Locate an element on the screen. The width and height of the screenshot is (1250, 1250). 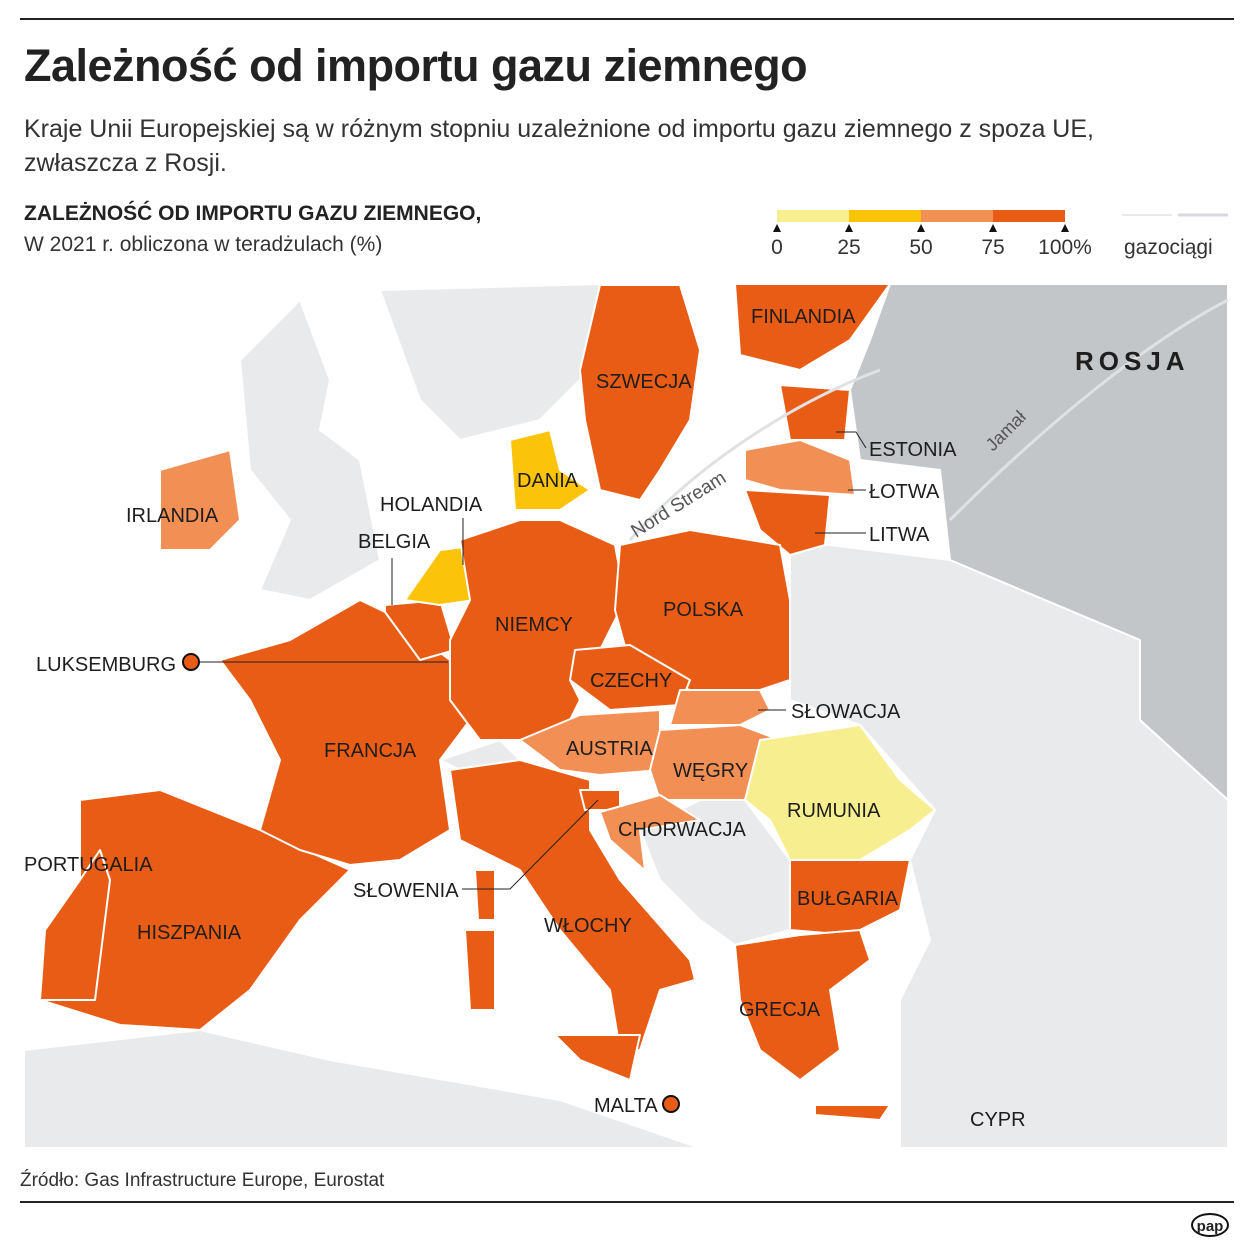
label-lotwa: ŁOTWA is located at coordinates (904, 492).